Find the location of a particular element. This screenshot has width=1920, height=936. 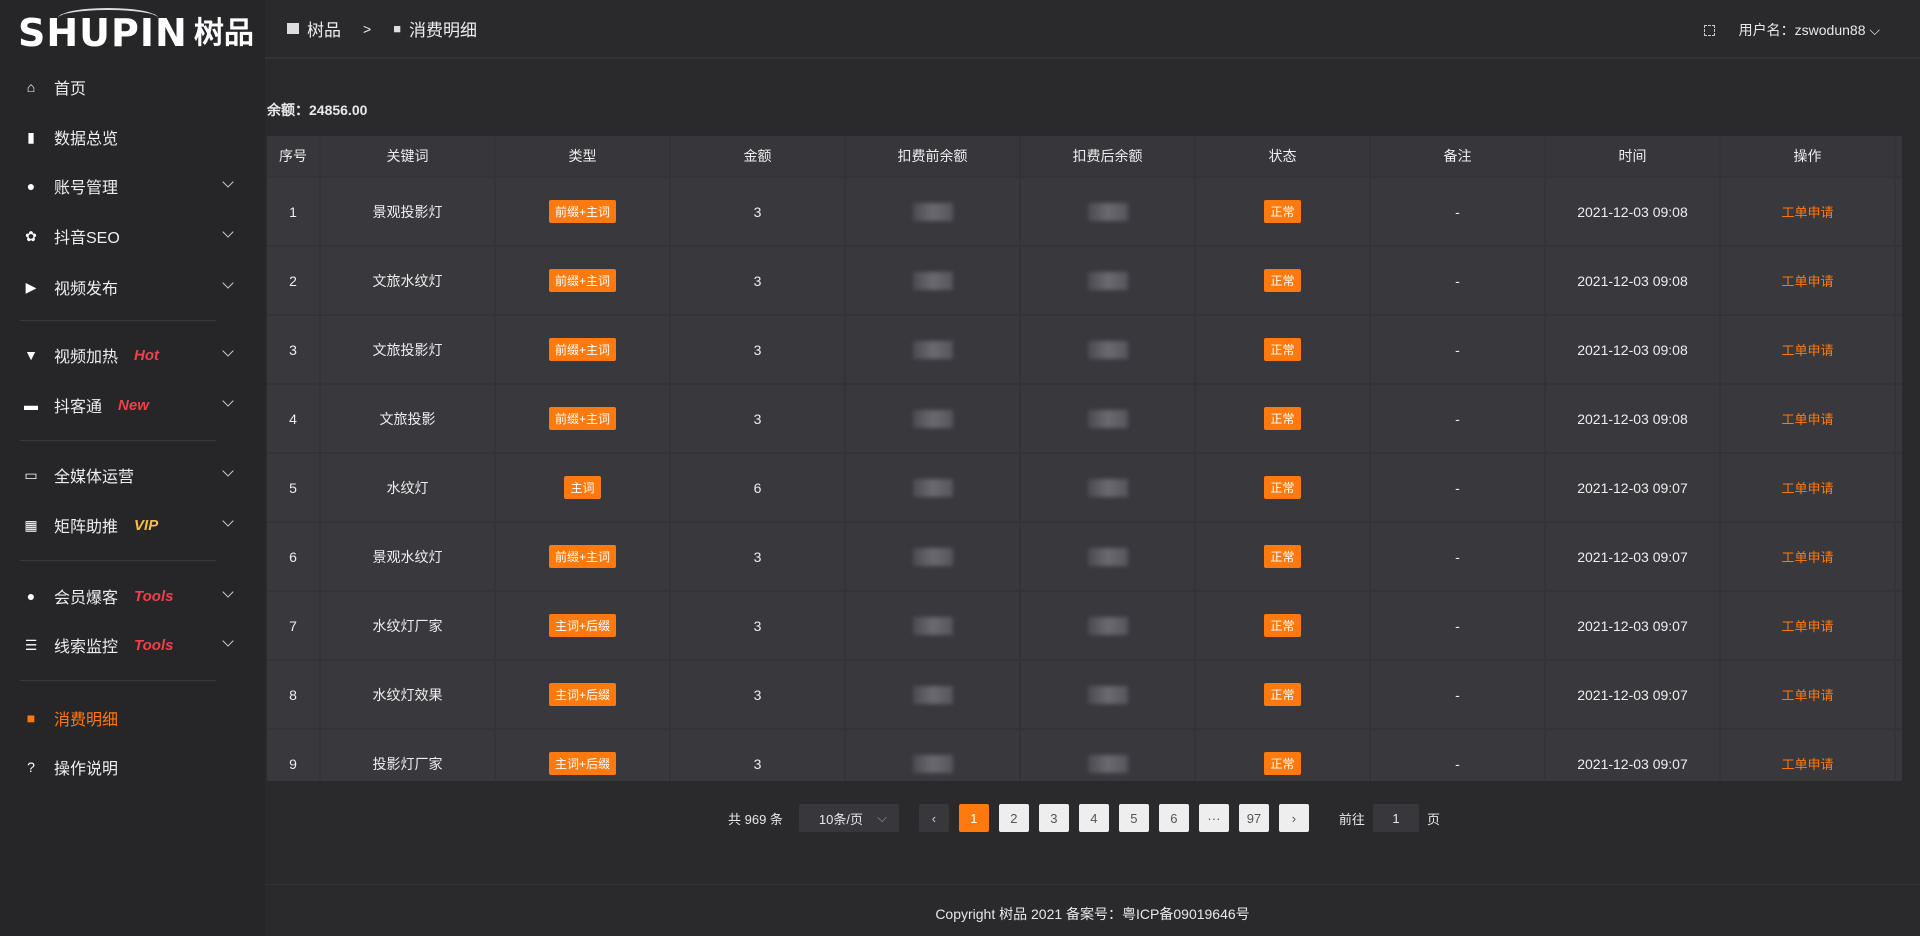

breadcrumb-current: 消费明细 is located at coordinates (443, 30).